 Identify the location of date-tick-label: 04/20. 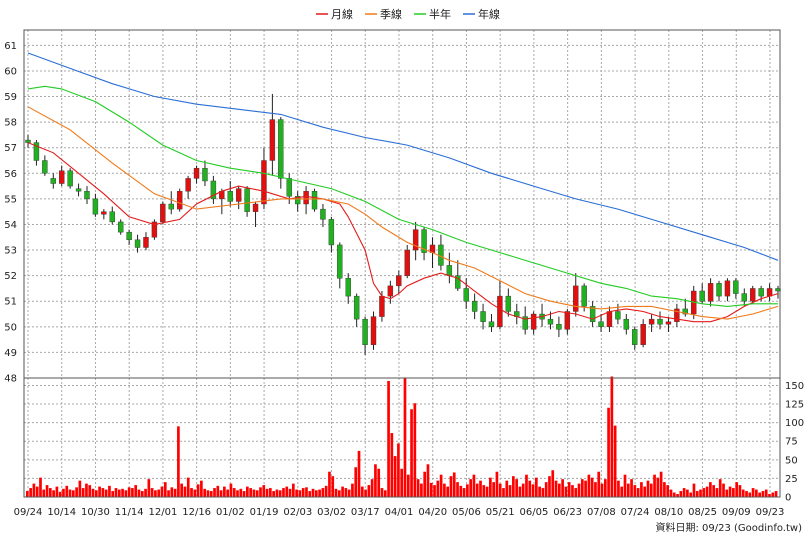
(432, 512).